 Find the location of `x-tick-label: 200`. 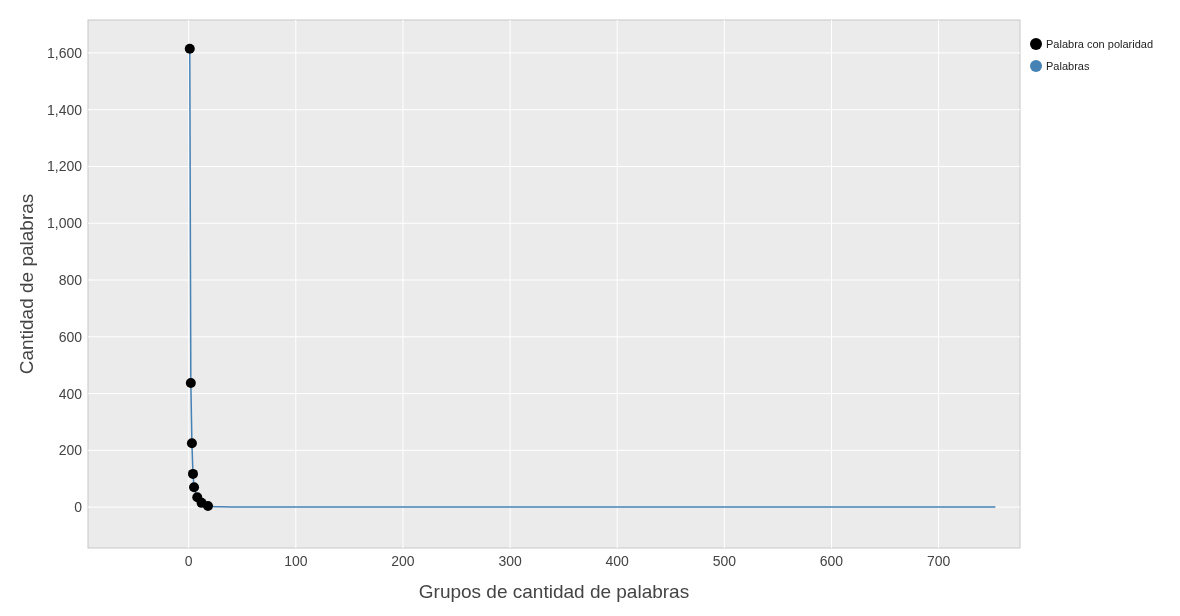

x-tick-label: 200 is located at coordinates (403, 561).